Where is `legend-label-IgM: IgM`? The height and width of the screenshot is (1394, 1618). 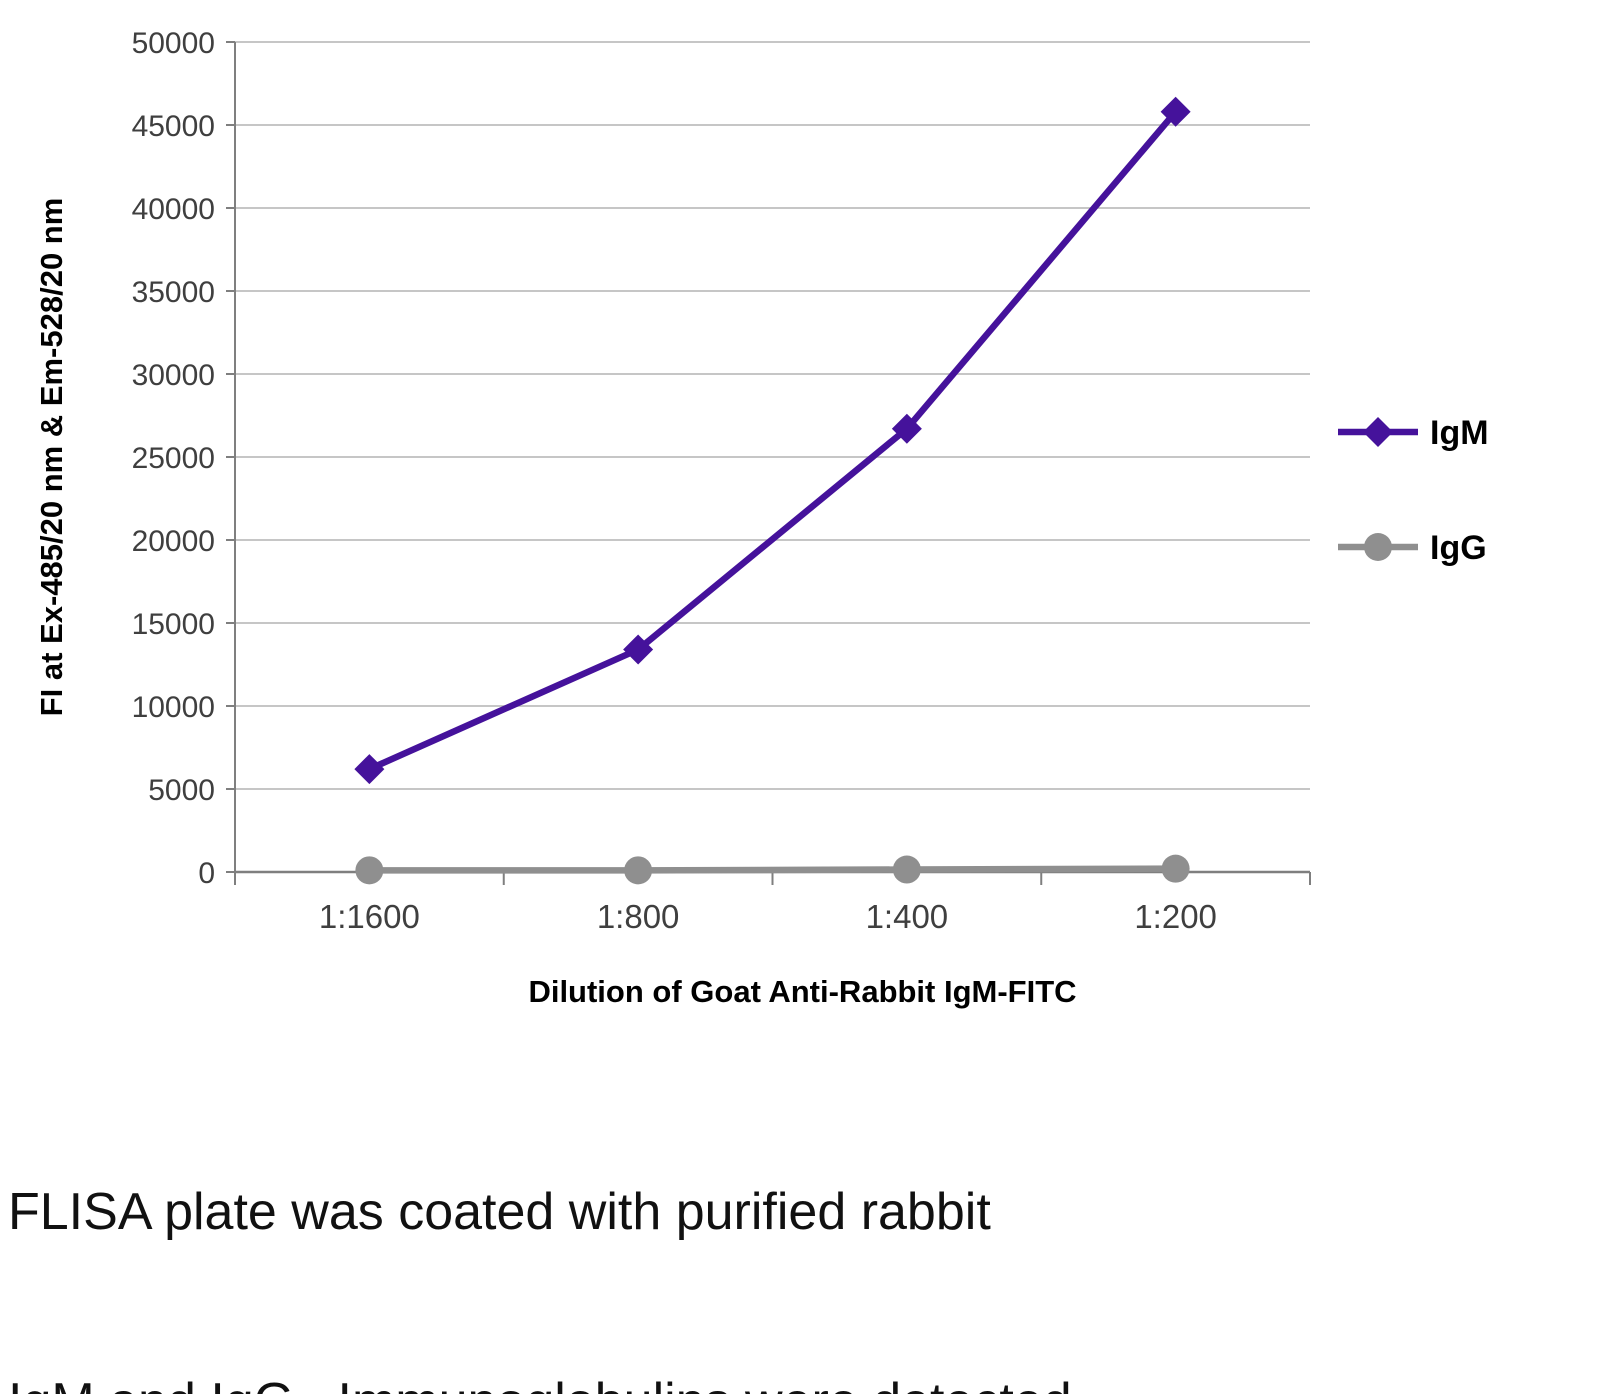 legend-label-IgM: IgM is located at coordinates (1459, 433).